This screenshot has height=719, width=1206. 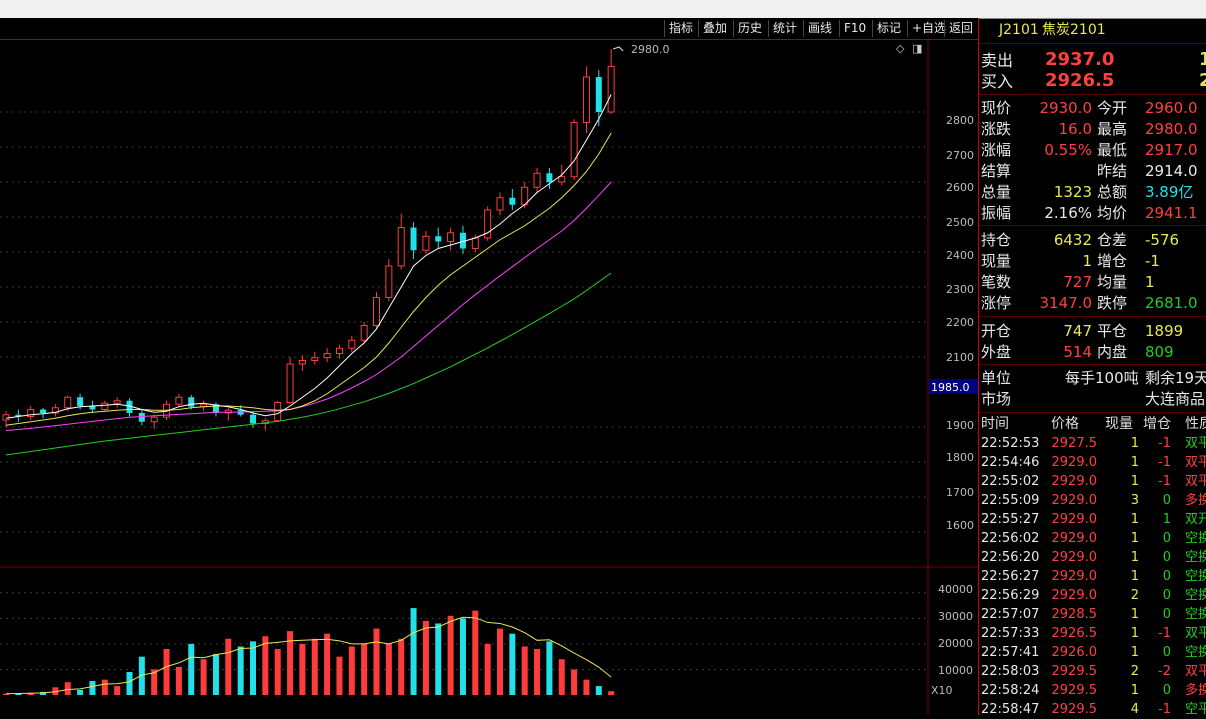 I want to click on quote-value: 2960.0, so click(x=1171, y=108).